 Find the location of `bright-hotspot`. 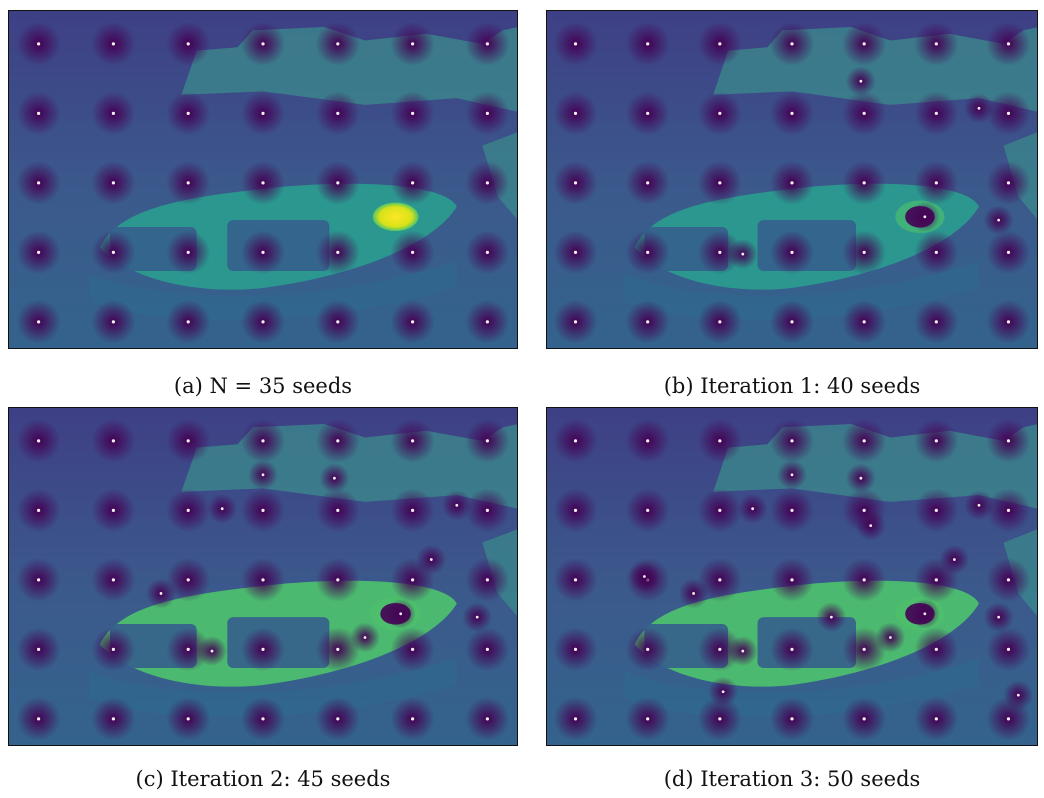

bright-hotspot is located at coordinates (395, 217).